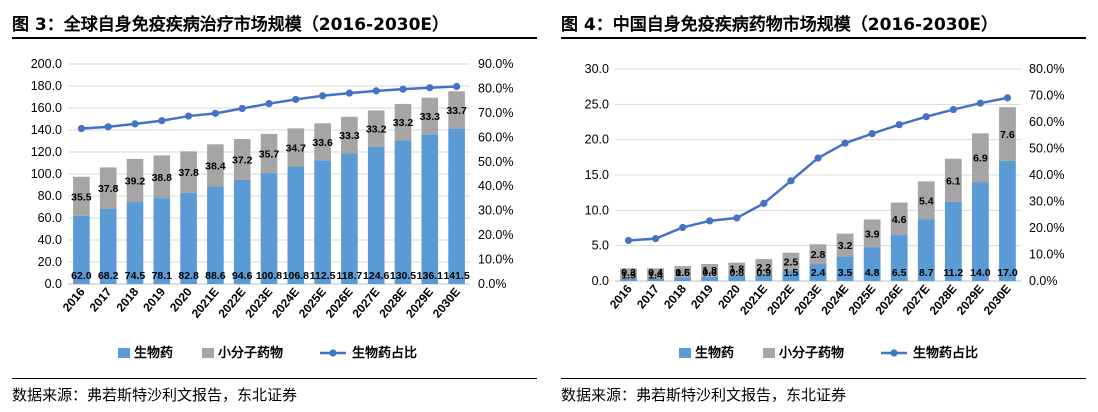  Describe the element at coordinates (231, 303) in the screenshot. I see `left-x-tick-label: 2022E` at that location.